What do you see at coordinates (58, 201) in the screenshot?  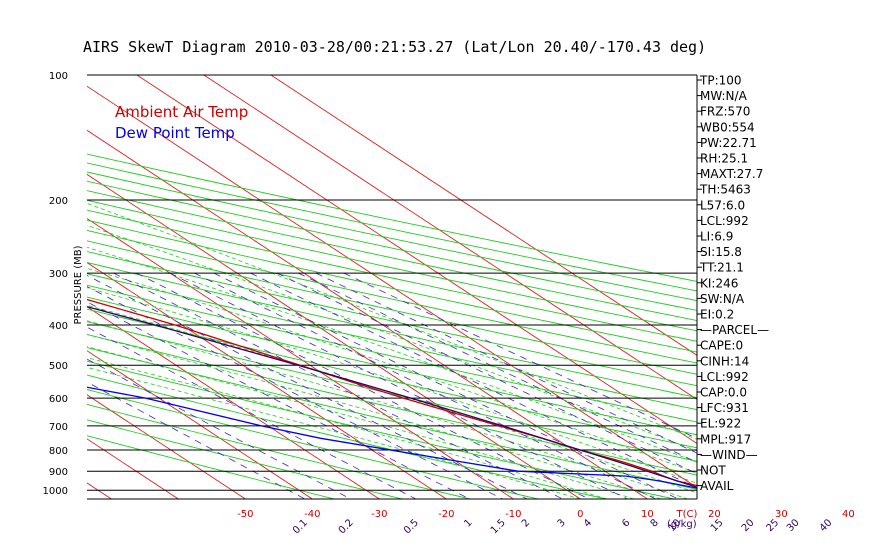 I see `pressure-tick-label: 200` at bounding box center [58, 201].